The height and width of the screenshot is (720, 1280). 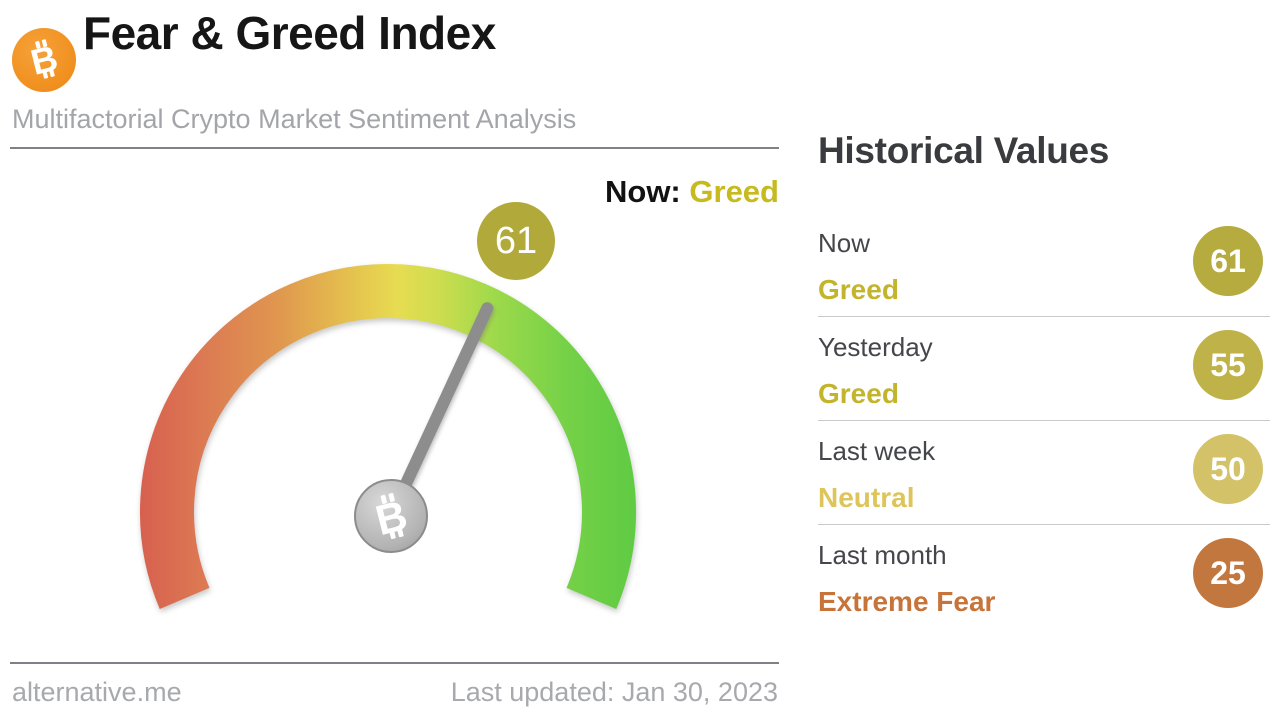 What do you see at coordinates (289, 33) in the screenshot?
I see `page-title: Fear & Greed Index` at bounding box center [289, 33].